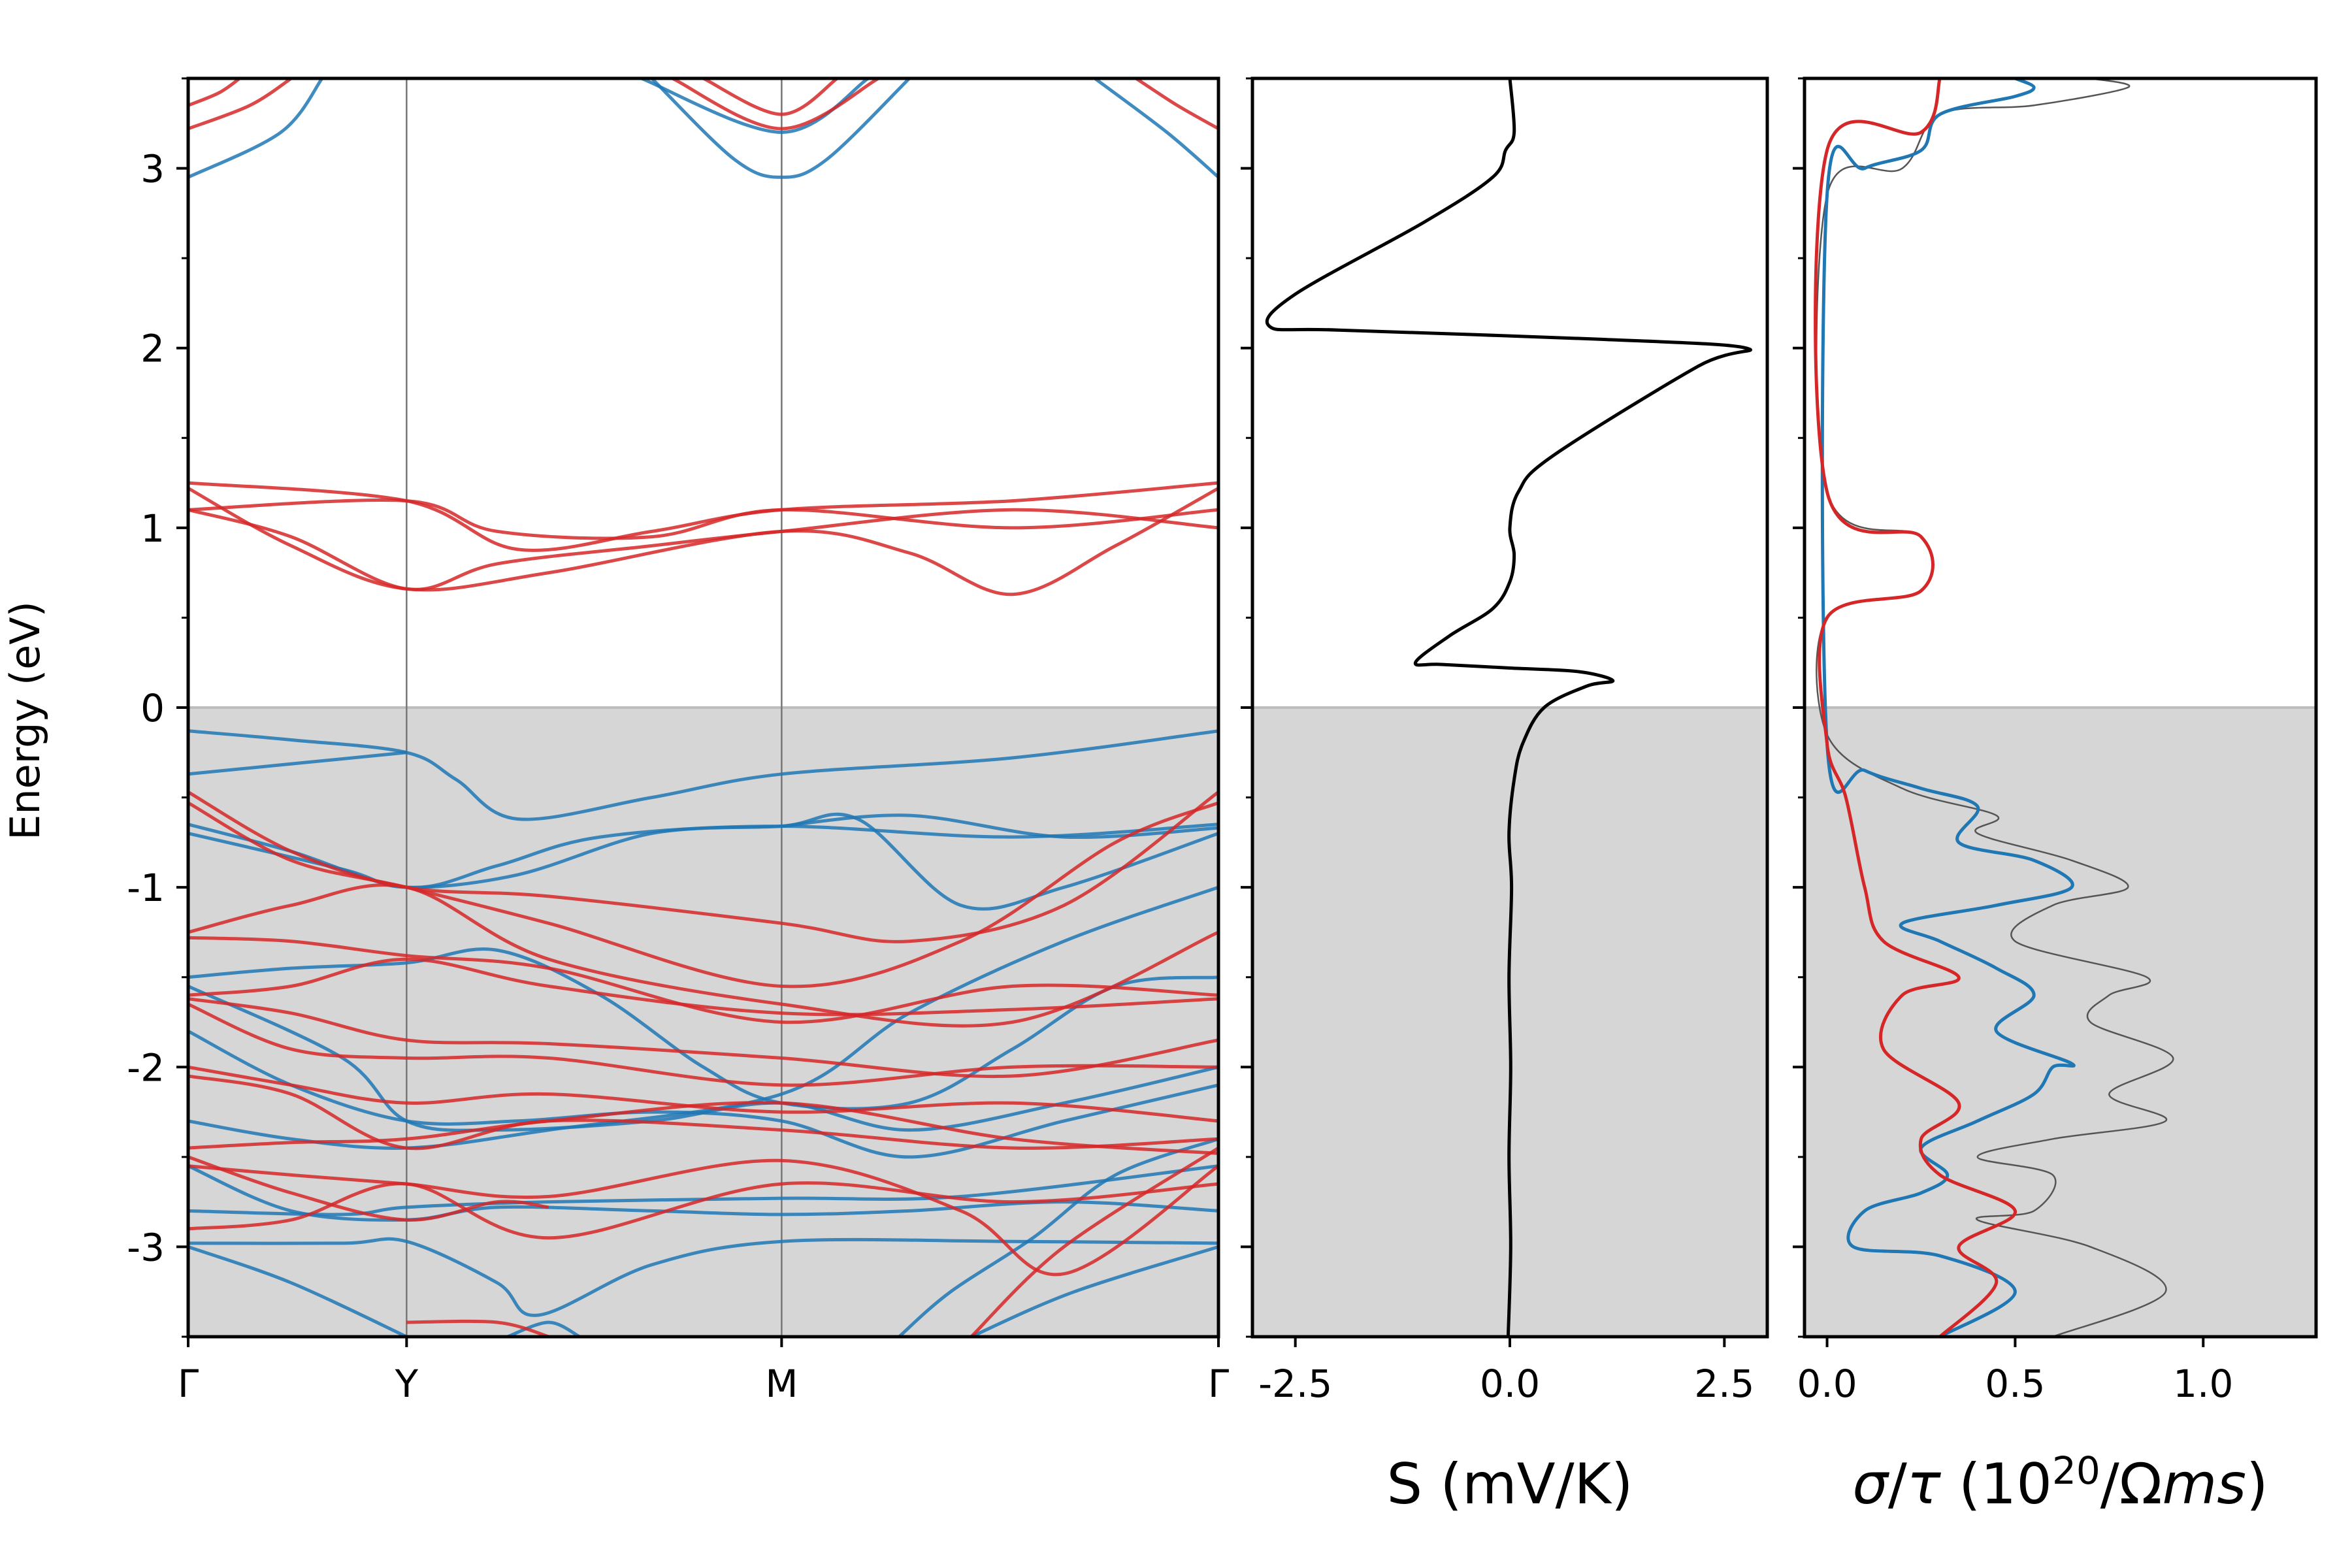 This screenshot has height=1568, width=2352. I want to click on energy-axis-label: Energy (eV), so click(25, 720).